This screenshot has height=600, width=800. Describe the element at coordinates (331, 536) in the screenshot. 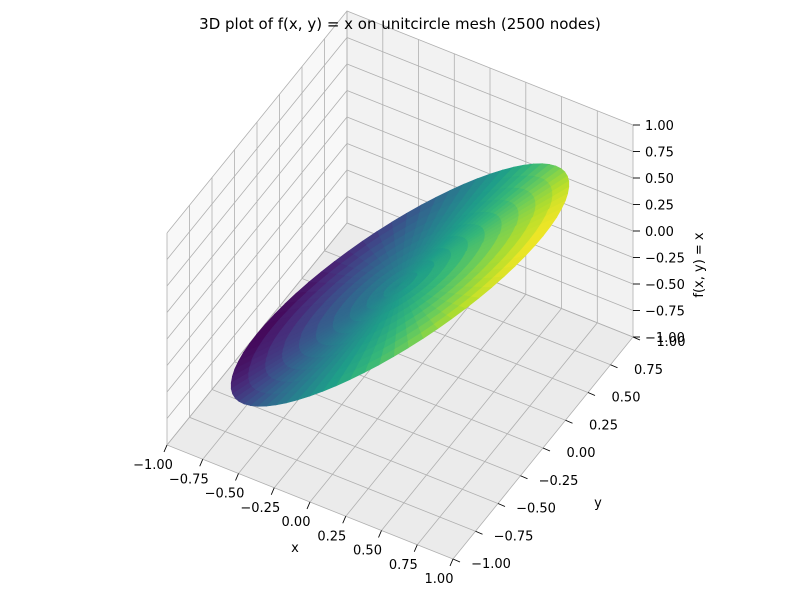

I see `x-tick-label: 0.25` at that location.